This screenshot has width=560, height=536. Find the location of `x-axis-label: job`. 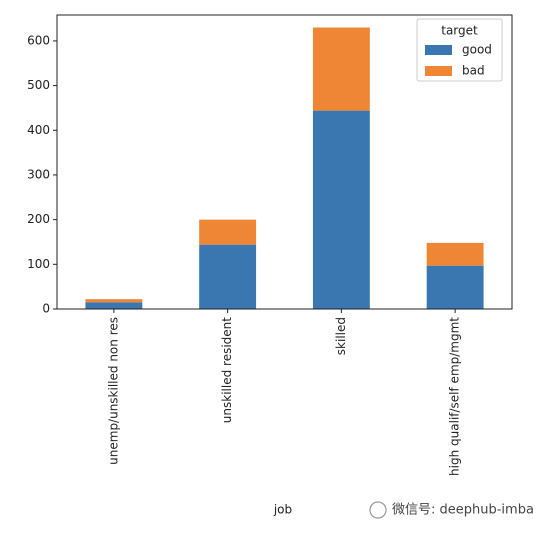

x-axis-label: job is located at coordinates (282, 510).